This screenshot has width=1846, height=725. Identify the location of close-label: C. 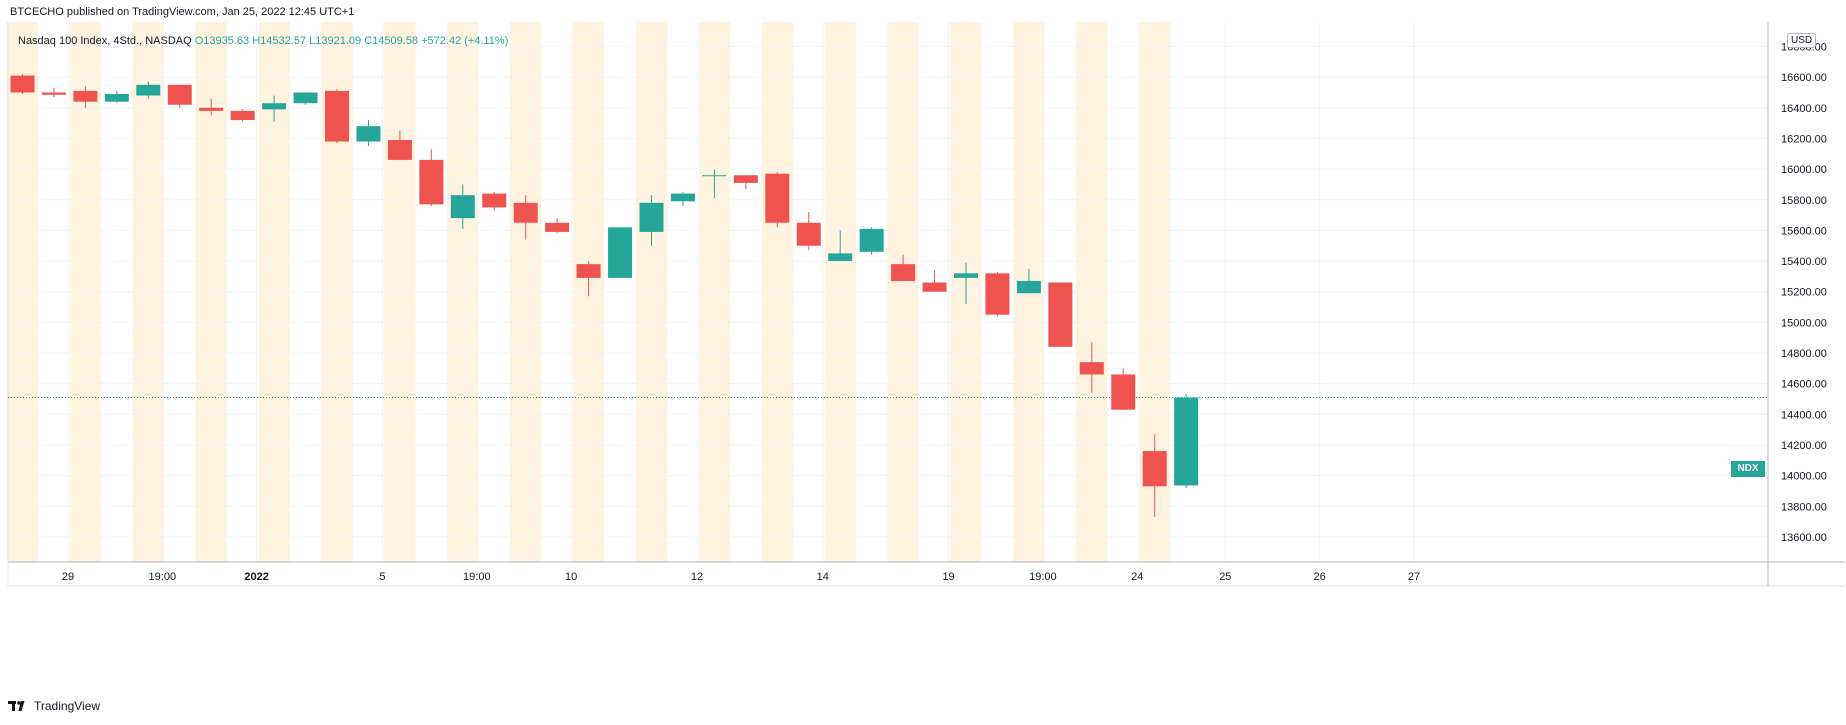
(368, 41).